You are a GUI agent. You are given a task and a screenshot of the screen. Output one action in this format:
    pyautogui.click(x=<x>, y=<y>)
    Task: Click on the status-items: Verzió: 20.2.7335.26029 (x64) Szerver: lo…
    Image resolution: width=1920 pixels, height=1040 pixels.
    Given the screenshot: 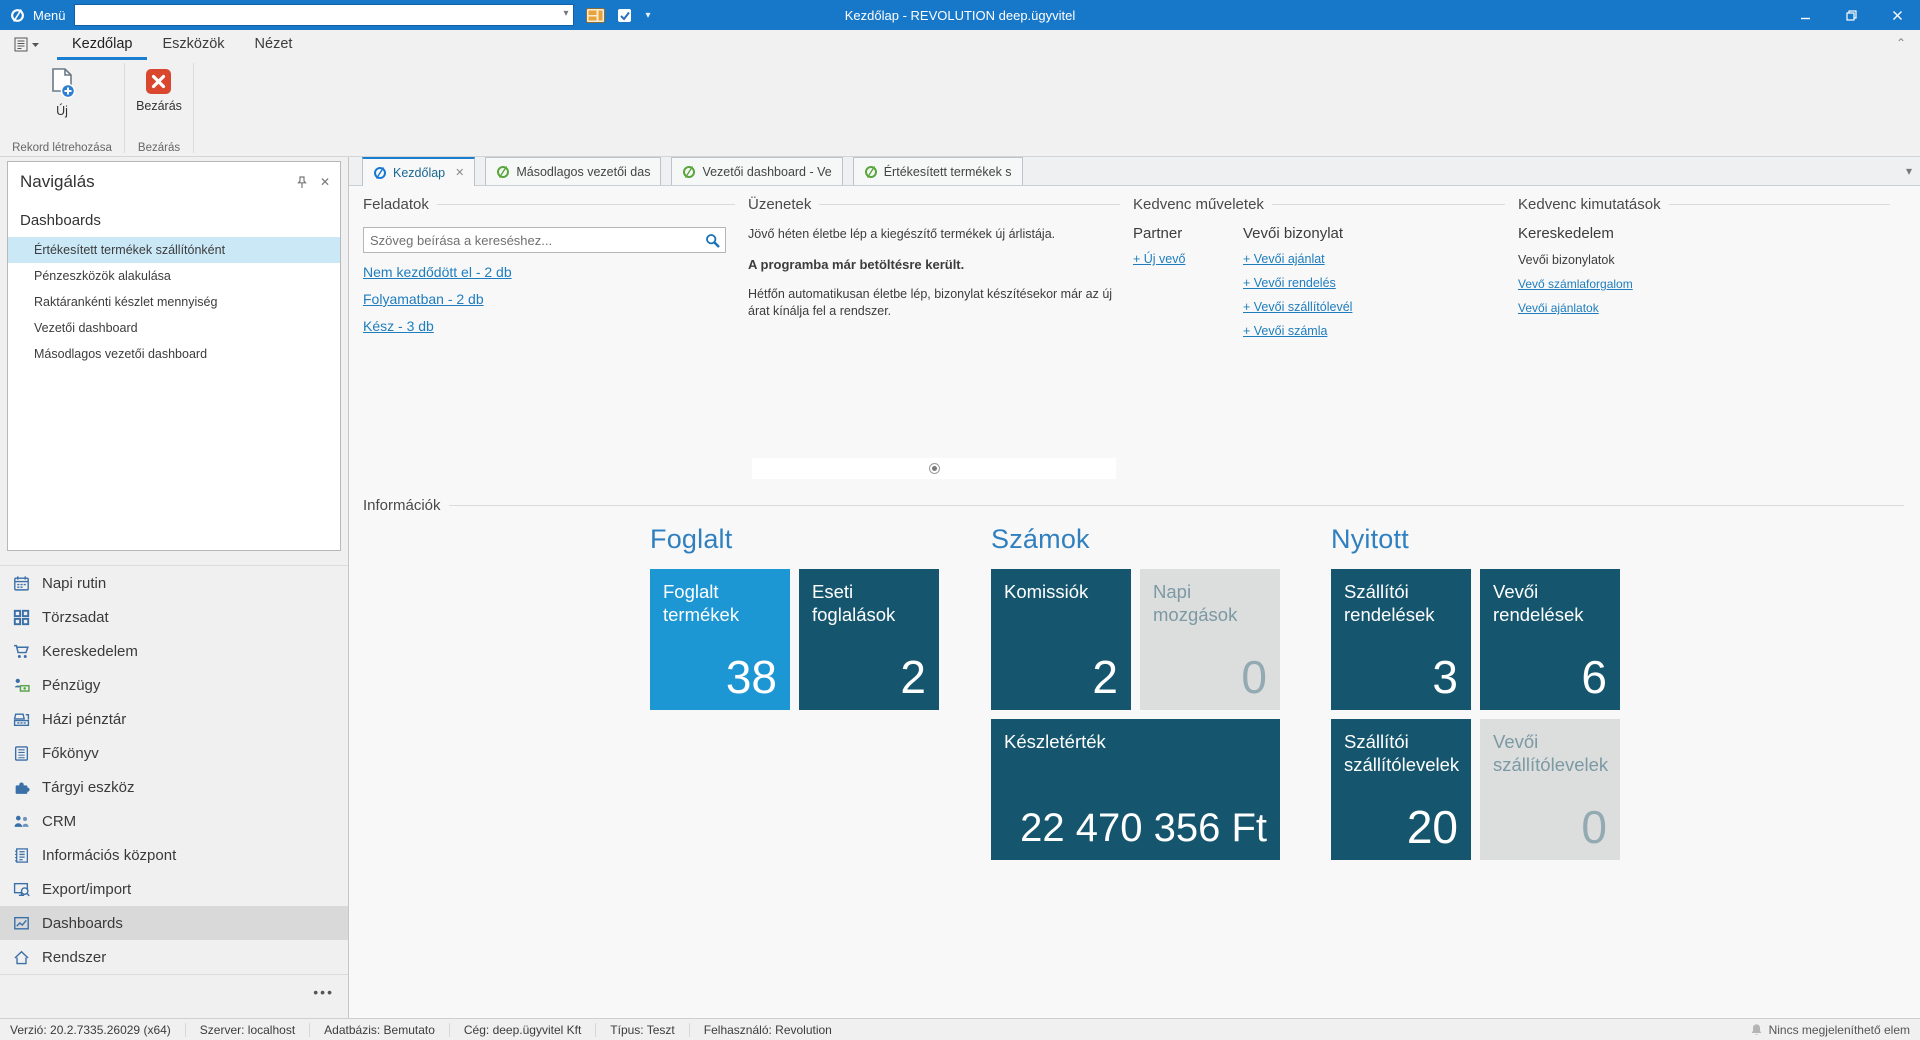 What is the action you would take?
    pyautogui.click(x=428, y=1029)
    